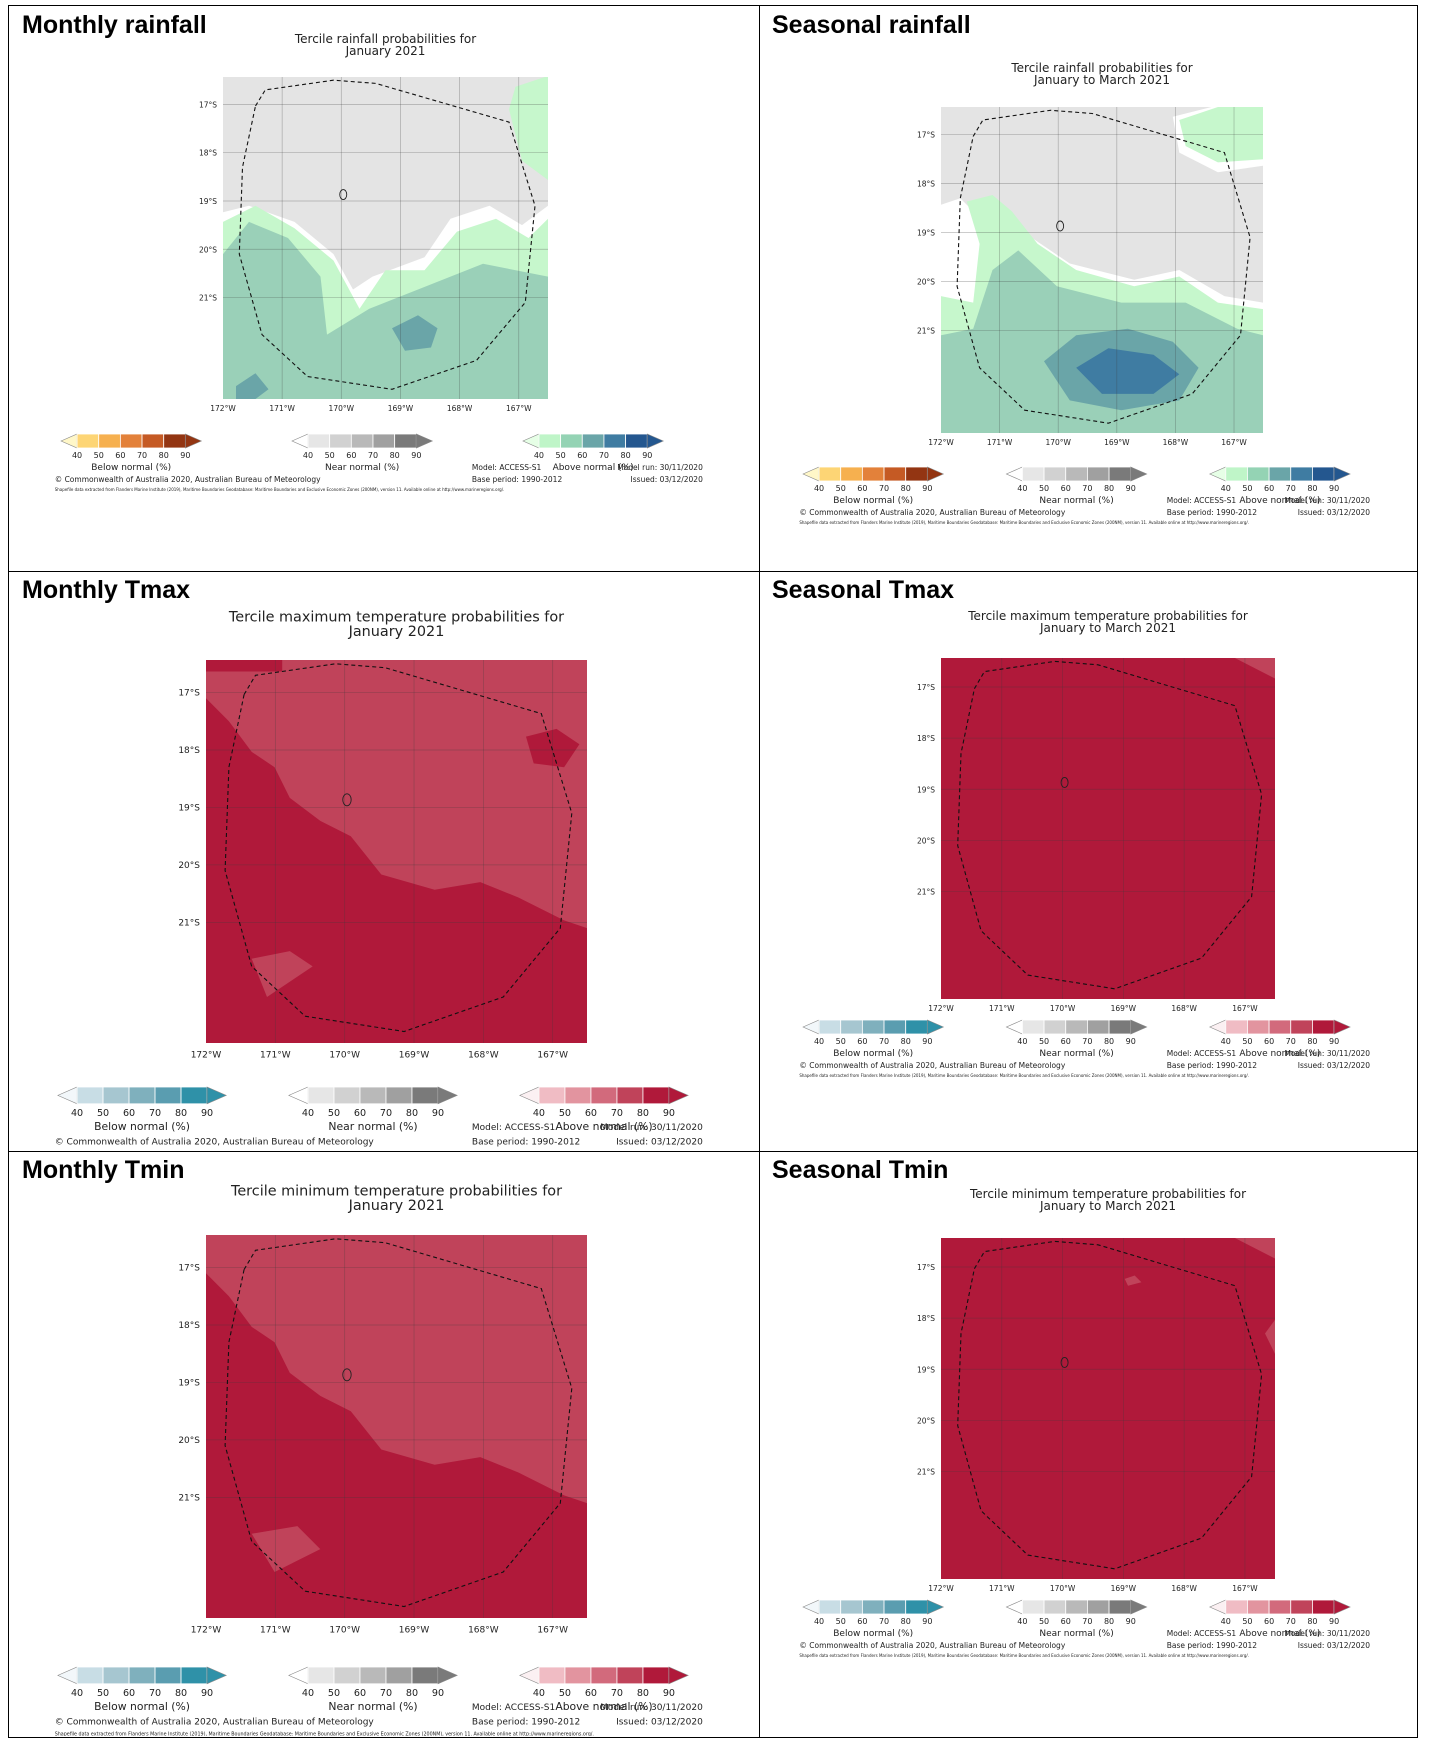 This screenshot has height=1742, width=1437. What do you see at coordinates (936, 474) in the screenshot?
I see `legend-arrow-right` at bounding box center [936, 474].